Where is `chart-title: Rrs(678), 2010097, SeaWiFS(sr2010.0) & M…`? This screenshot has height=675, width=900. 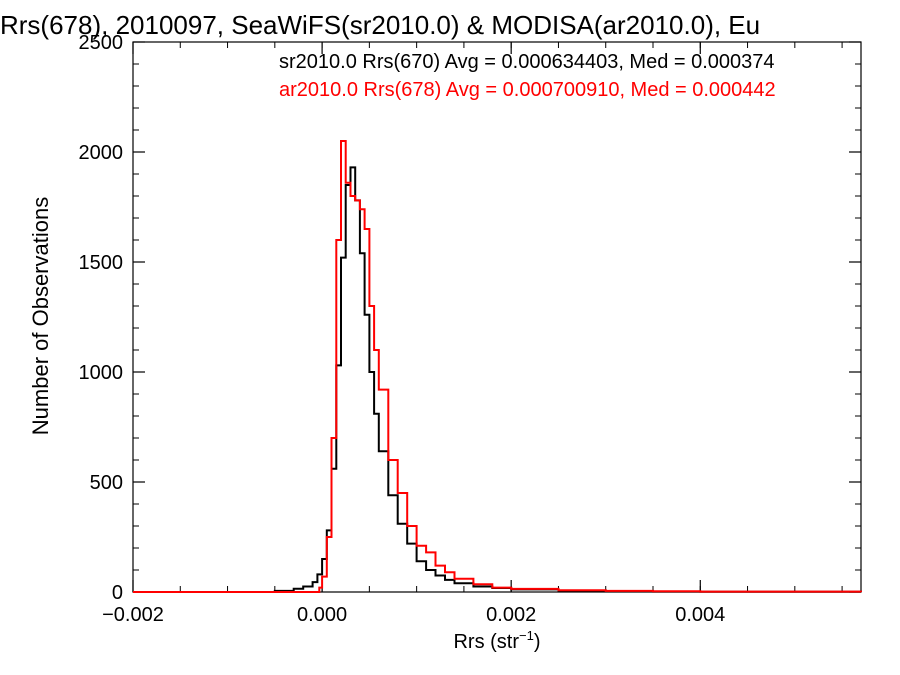 chart-title: Rrs(678), 2010097, SeaWiFS(sr2010.0) & M… is located at coordinates (380, 25).